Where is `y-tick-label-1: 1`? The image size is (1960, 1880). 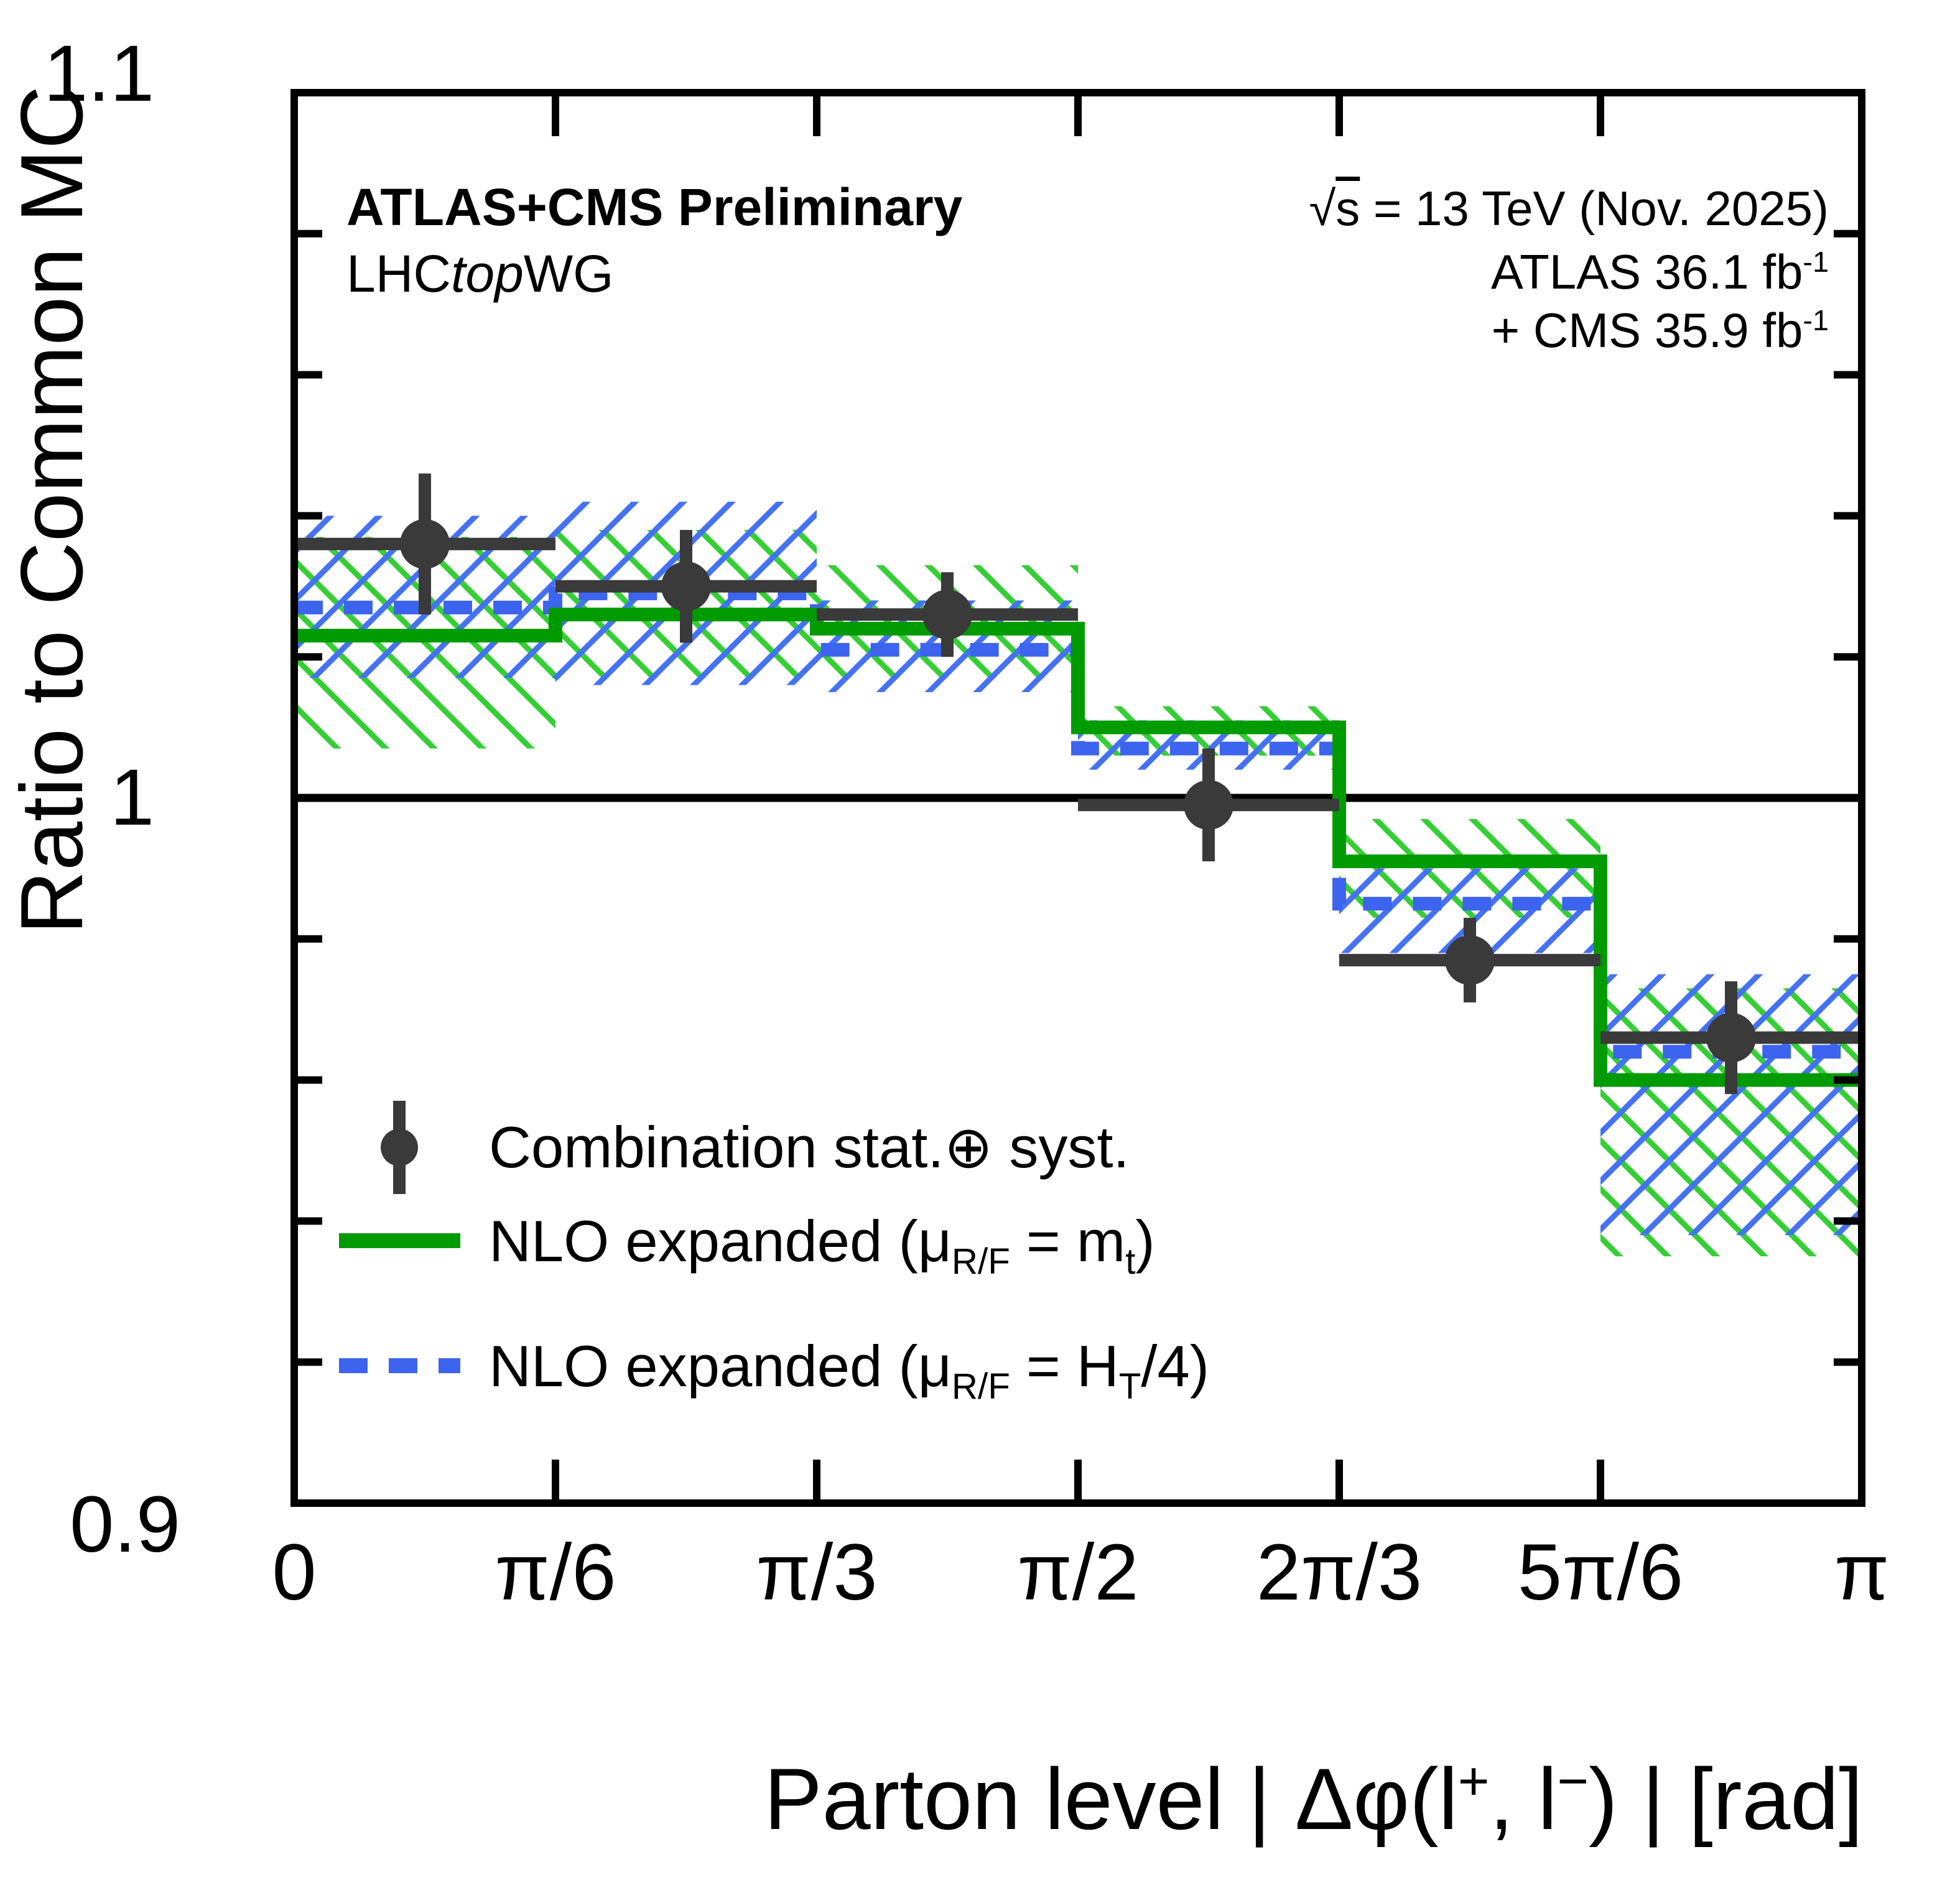
y-tick-label-1: 1 is located at coordinates (131, 797).